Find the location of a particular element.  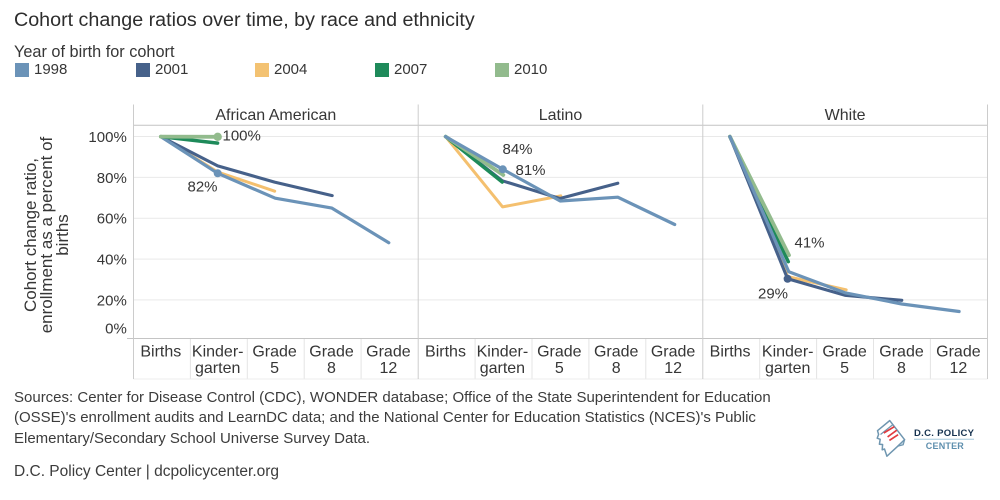

svg-text: 40% is located at coordinates (112, 260).